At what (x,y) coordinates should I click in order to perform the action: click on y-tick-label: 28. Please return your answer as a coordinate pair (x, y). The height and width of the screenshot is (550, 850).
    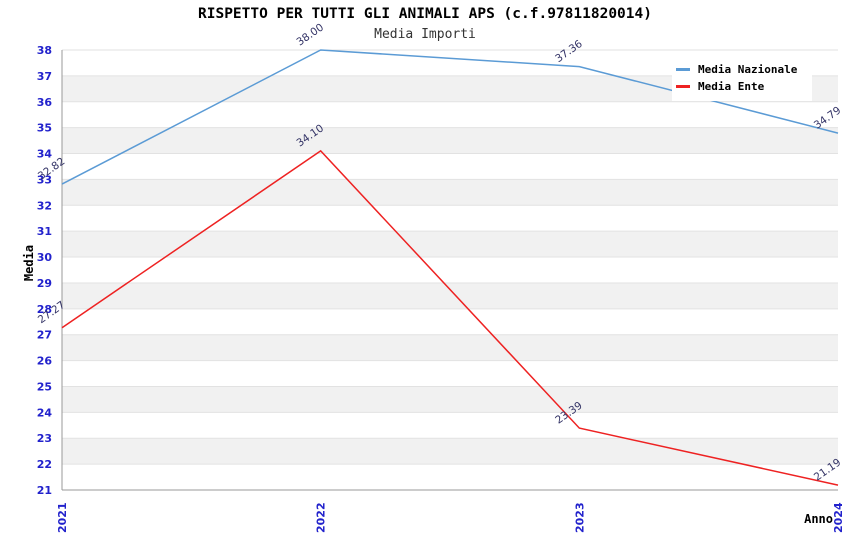
    Looking at the image, I should click on (44, 309).